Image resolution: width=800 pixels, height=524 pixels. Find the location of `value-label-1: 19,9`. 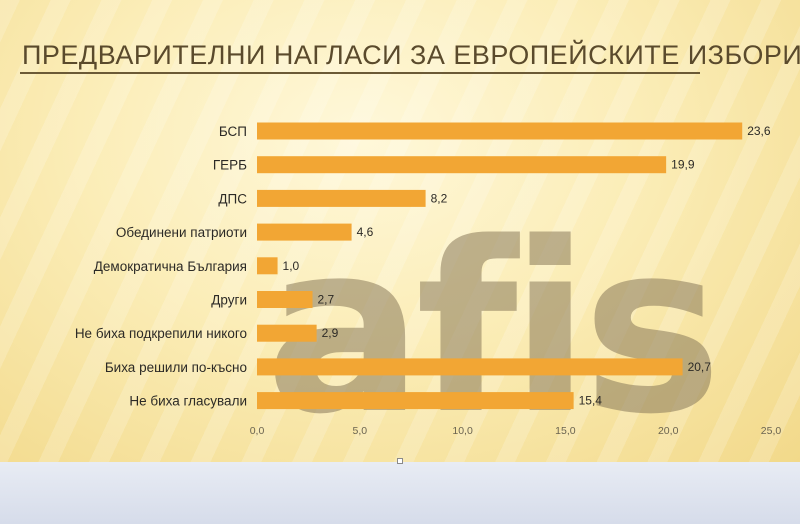

value-label-1: 19,9 is located at coordinates (683, 165).